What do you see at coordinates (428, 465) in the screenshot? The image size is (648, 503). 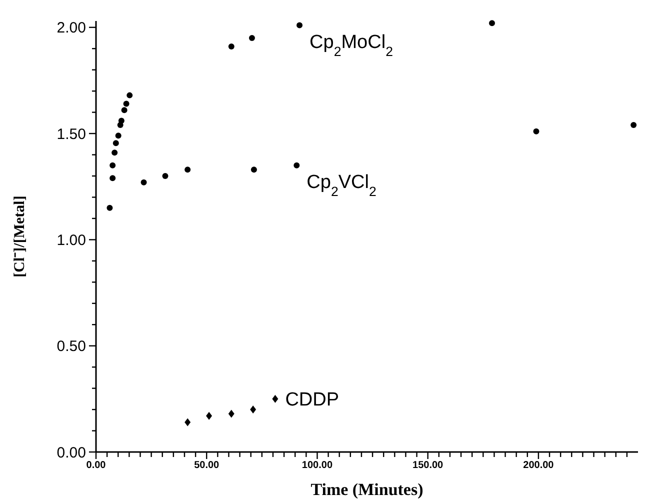 I see `x-tick-label: 150.00` at bounding box center [428, 465].